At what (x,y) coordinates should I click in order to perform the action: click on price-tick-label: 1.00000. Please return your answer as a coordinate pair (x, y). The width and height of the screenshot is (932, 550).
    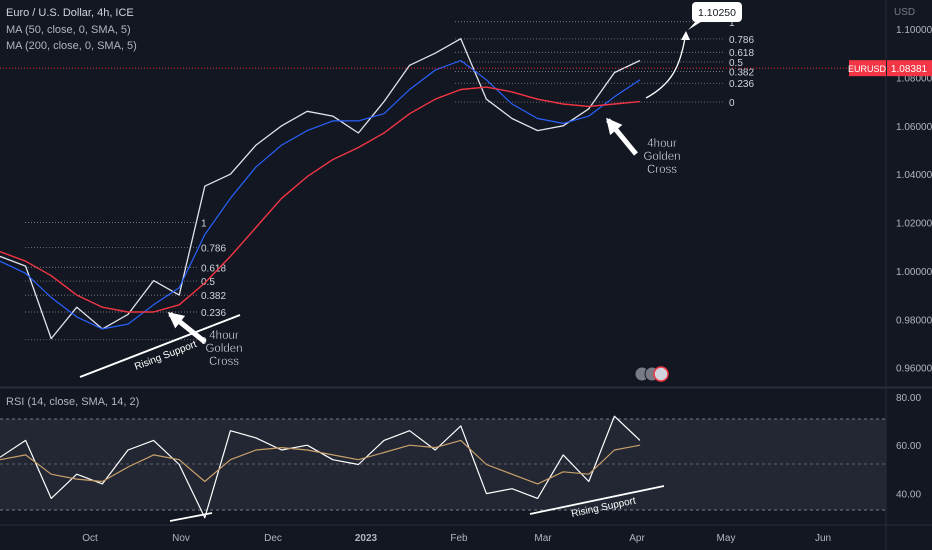
    Looking at the image, I should click on (914, 272).